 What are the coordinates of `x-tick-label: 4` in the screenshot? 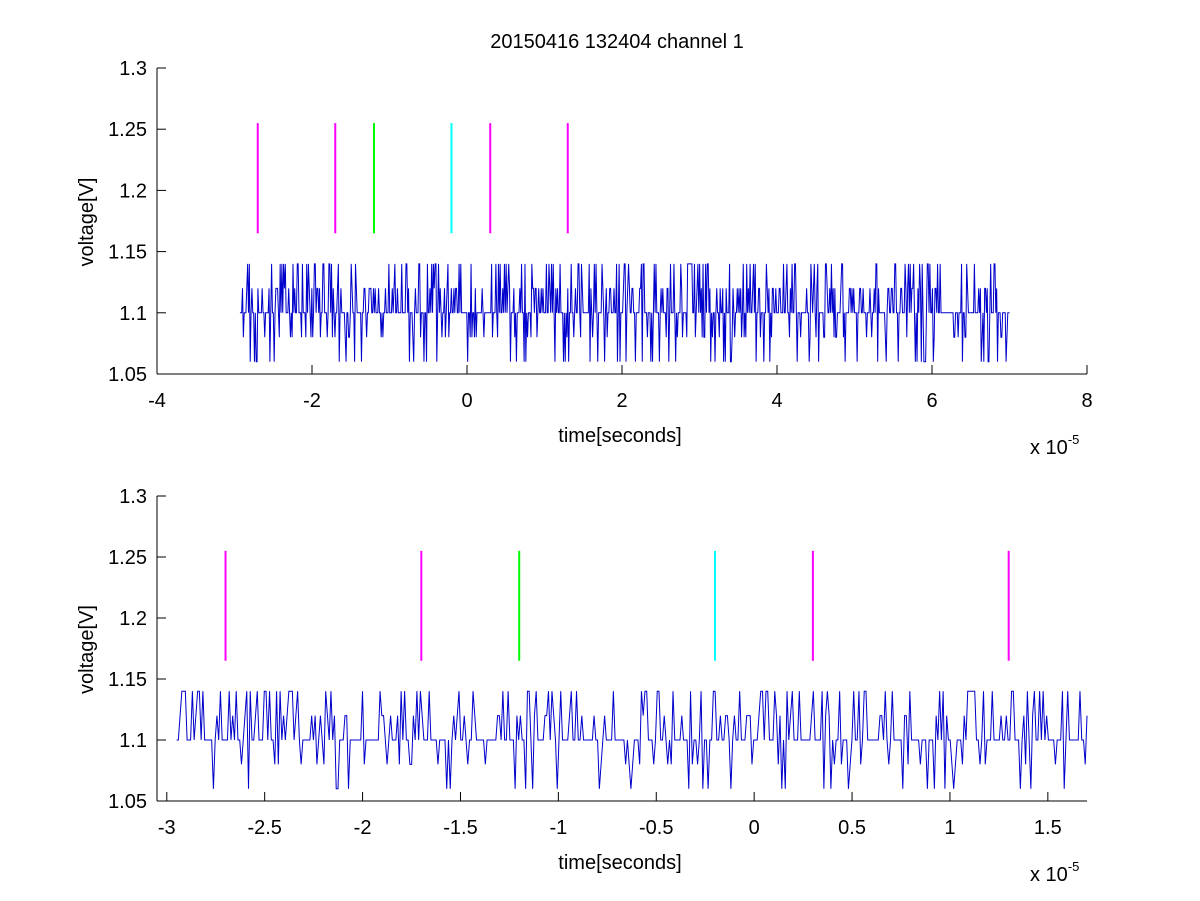 It's located at (776, 401).